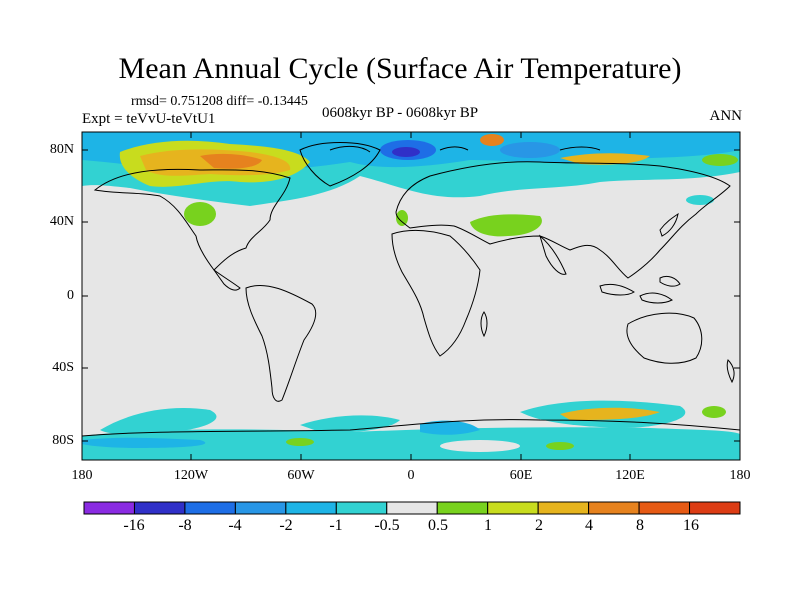 The height and width of the screenshot is (600, 800). Describe the element at coordinates (191, 475) in the screenshot. I see `lon-label-120w: 120W` at that location.